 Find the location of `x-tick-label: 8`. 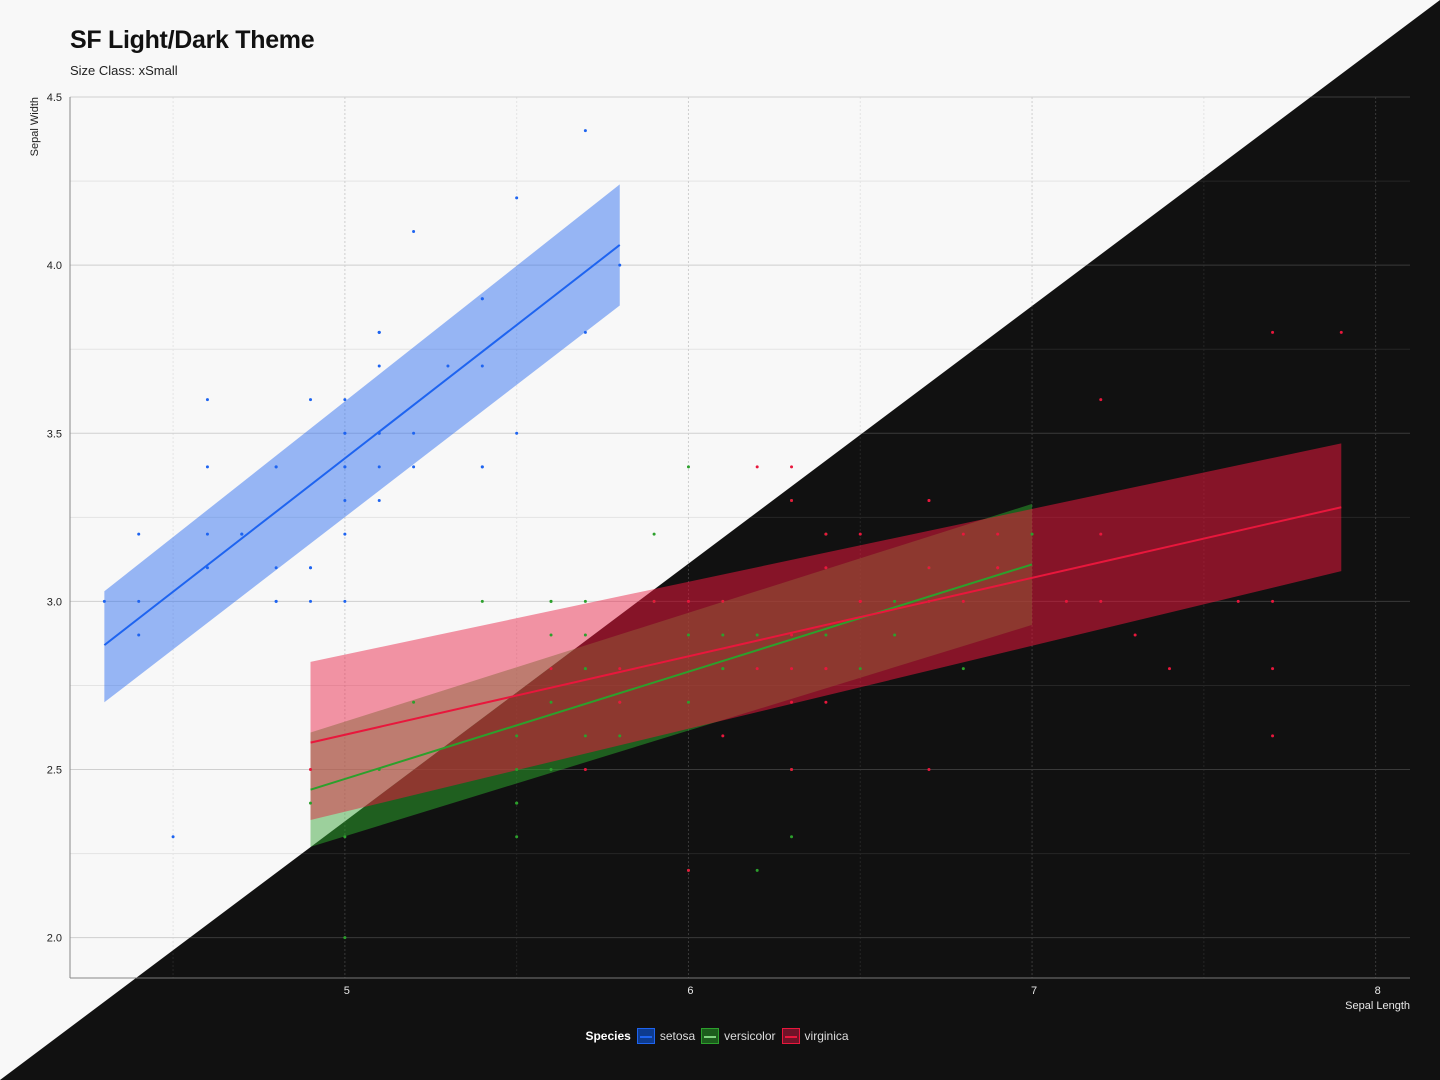

x-tick-label: 8 is located at coordinates (1378, 991).